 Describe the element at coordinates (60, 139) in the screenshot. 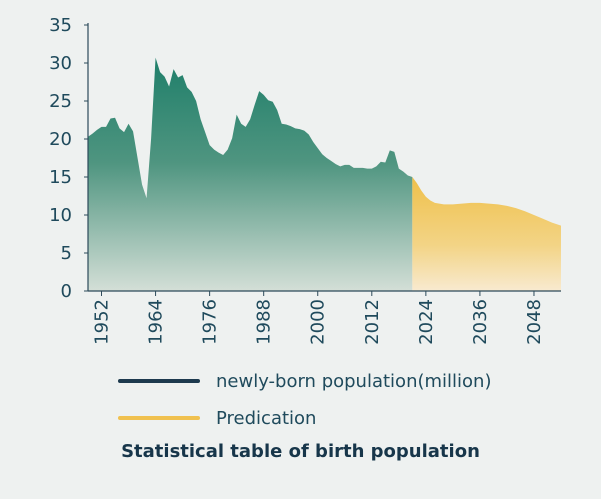

I see `y-tick-label: 20` at that location.